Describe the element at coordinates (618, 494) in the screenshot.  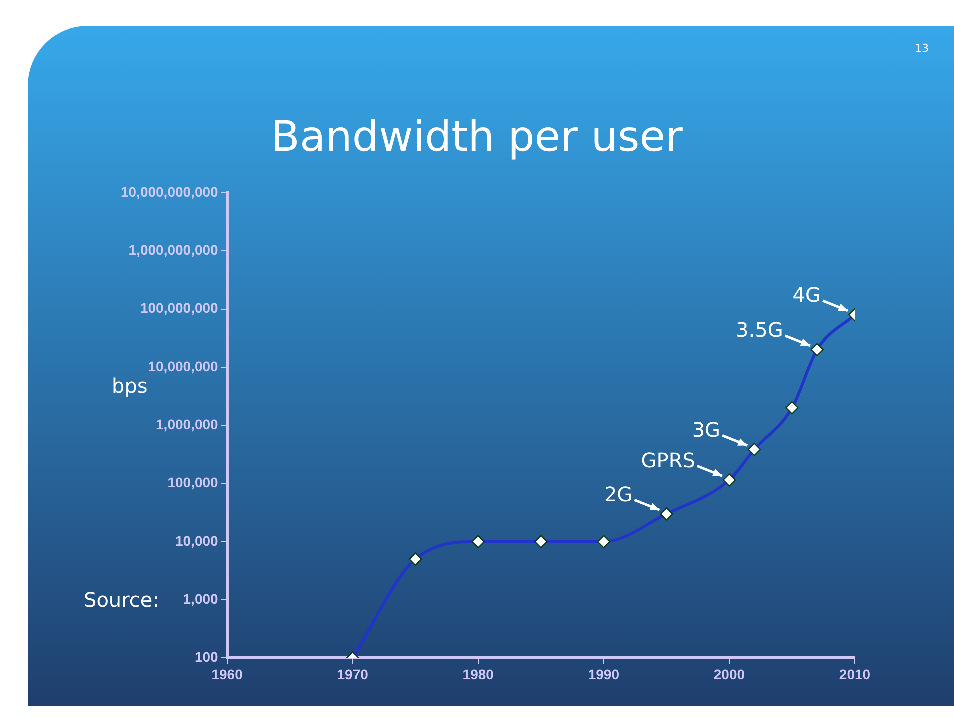
I see `annotation: 2G` at that location.